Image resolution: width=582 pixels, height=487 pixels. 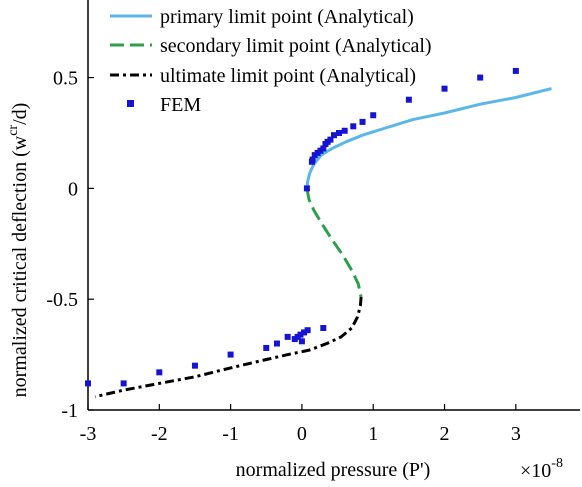 I want to click on x-axis-label: normalized pressure (P'), so click(x=333, y=470).